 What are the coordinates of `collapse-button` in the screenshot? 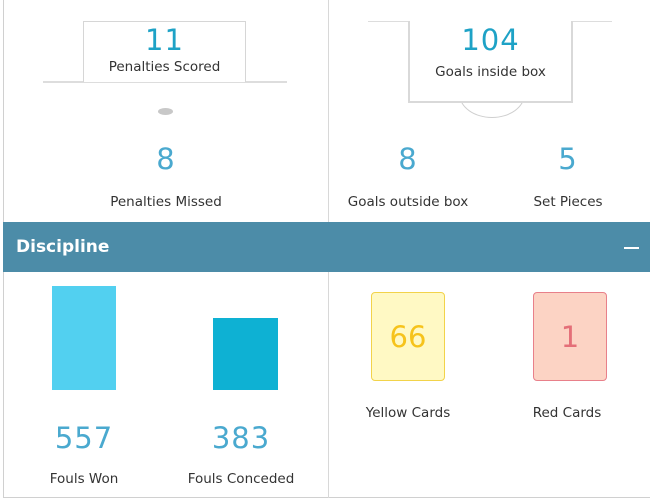 It's located at (631, 248).